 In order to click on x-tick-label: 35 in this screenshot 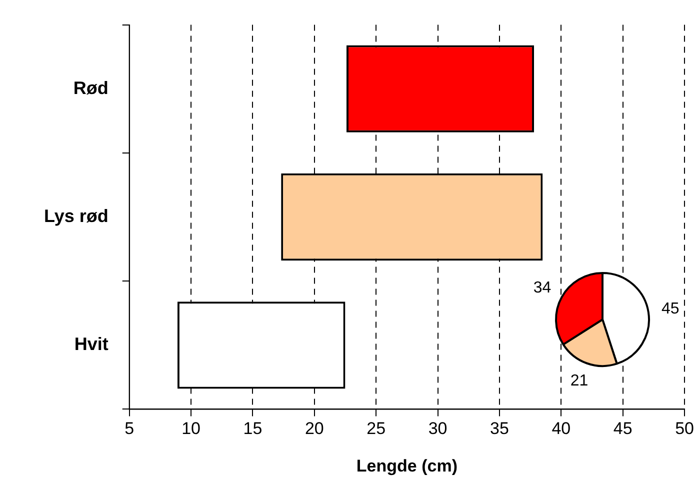, I will do `click(499, 428)`.